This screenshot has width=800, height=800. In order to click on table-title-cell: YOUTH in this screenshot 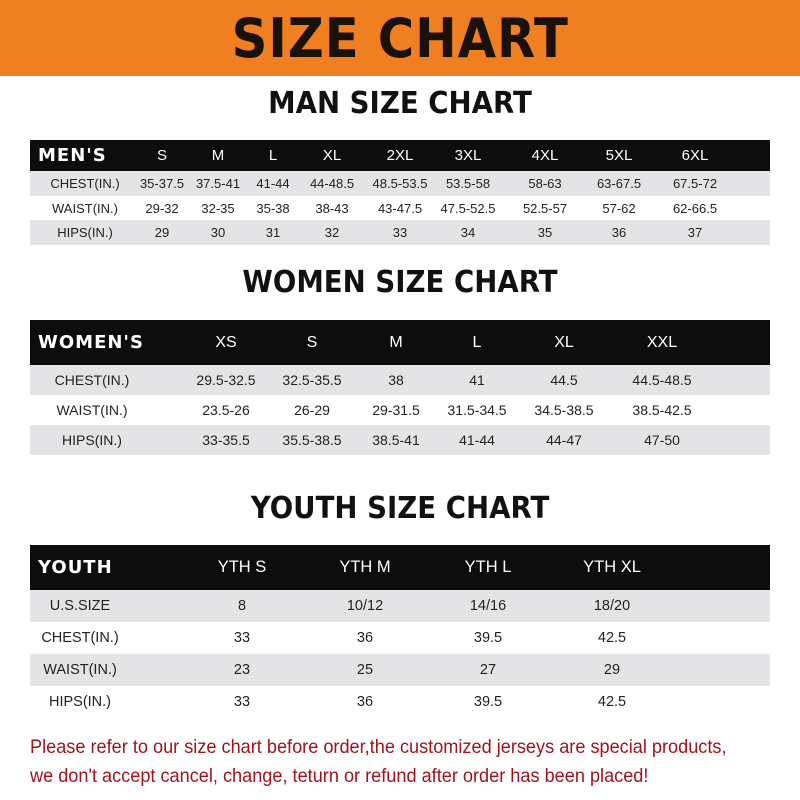, I will do `click(75, 567)`.